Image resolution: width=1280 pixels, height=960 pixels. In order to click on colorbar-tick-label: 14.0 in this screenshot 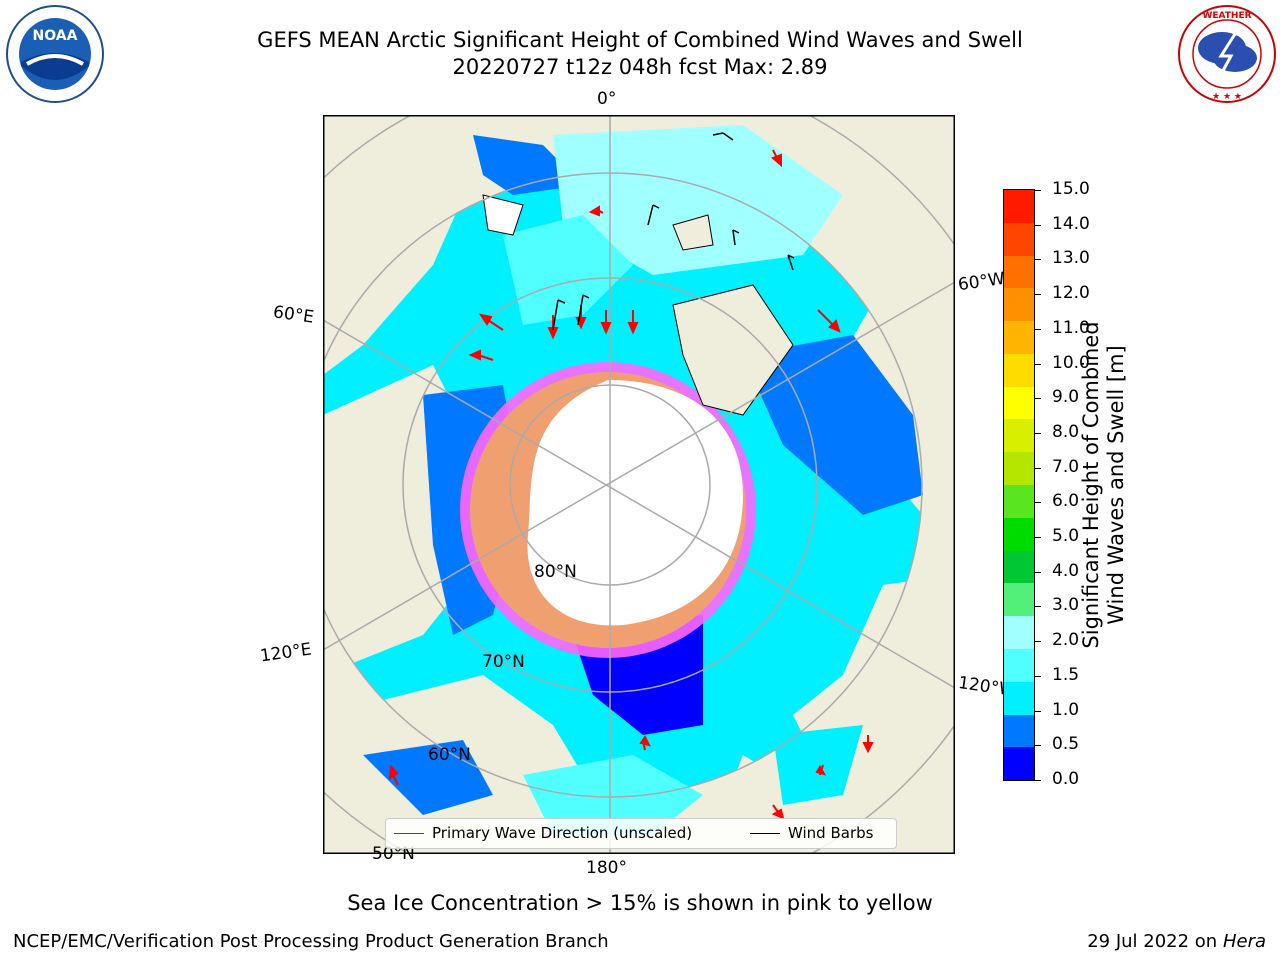, I will do `click(1071, 223)`.